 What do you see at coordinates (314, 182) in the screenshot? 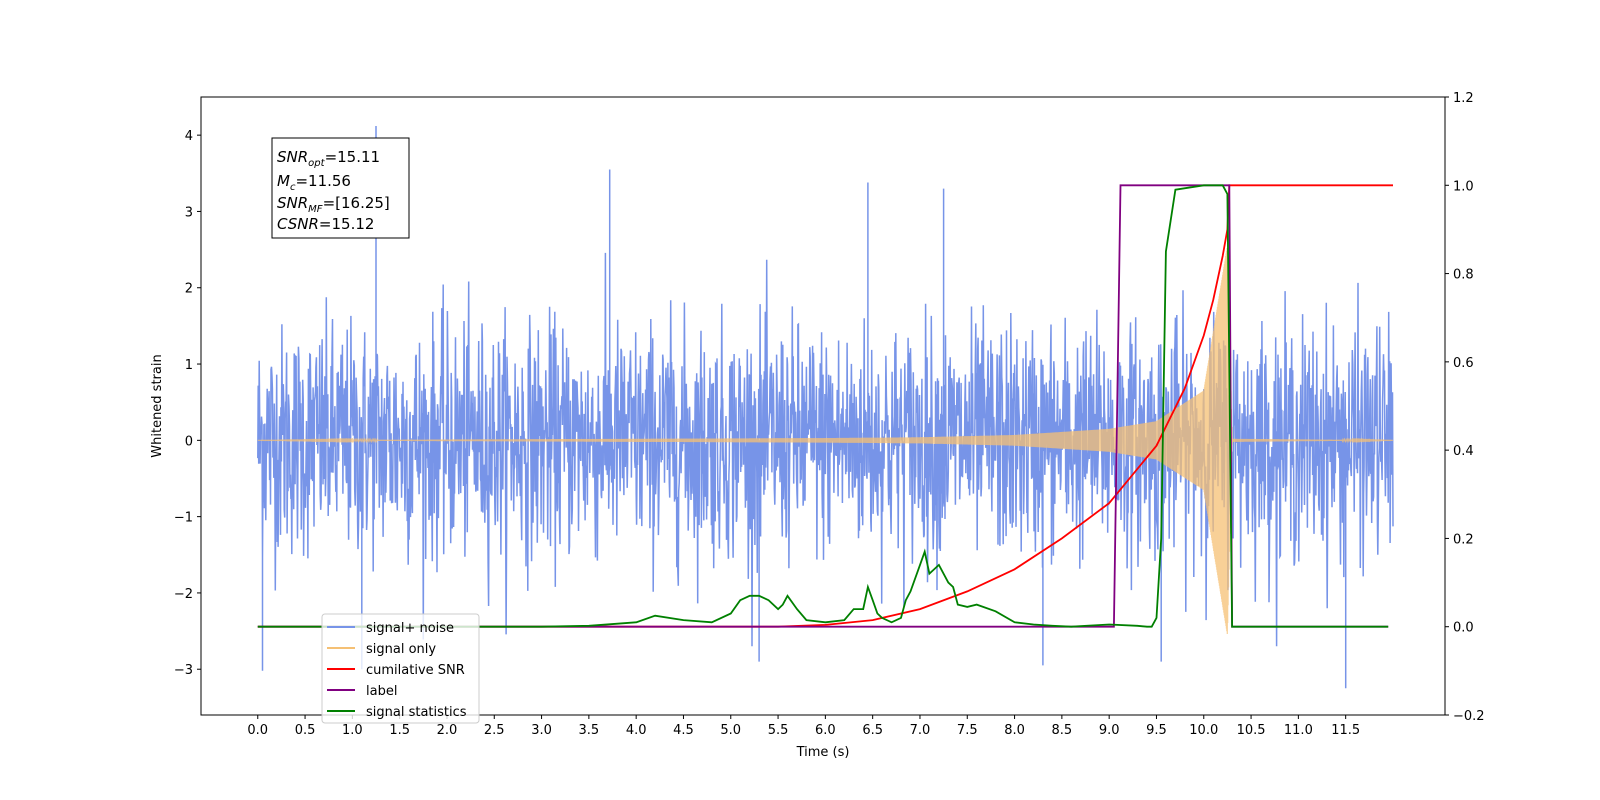
I see `annotation-mc: Mc=11.56` at bounding box center [314, 182].